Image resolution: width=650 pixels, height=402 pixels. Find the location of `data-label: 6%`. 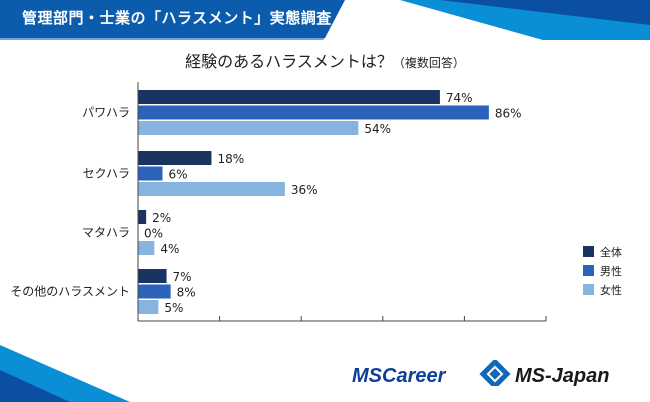

data-label: 6% is located at coordinates (177, 175).